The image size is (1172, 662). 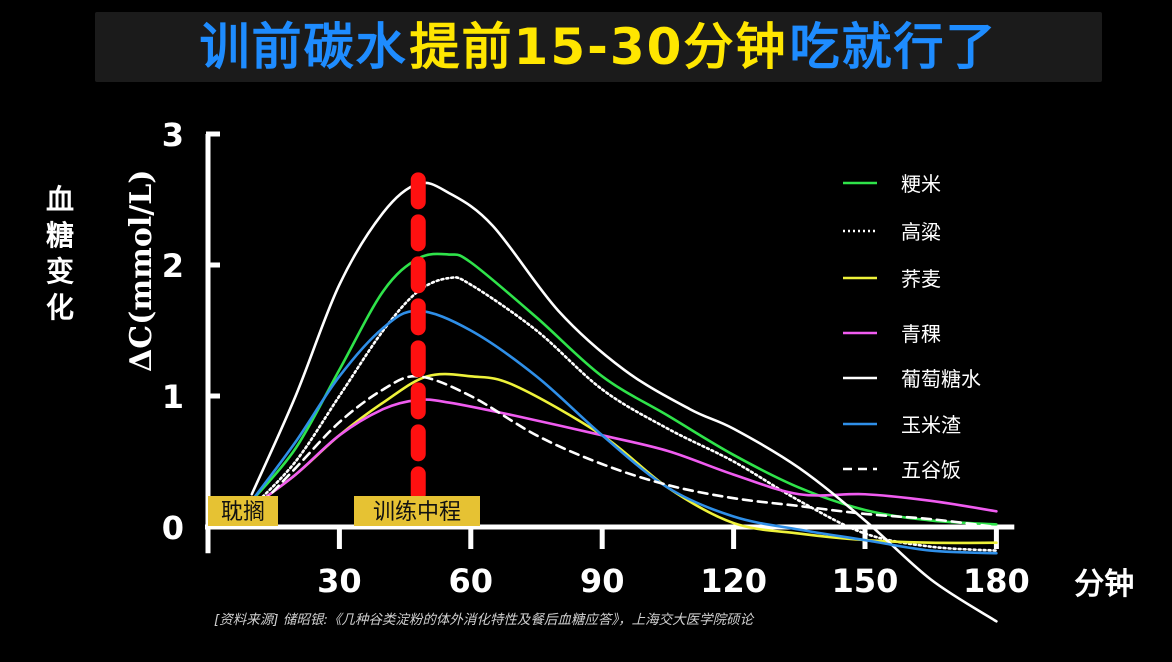 I want to click on y-axis-title-char: 变, so click(x=59, y=271).